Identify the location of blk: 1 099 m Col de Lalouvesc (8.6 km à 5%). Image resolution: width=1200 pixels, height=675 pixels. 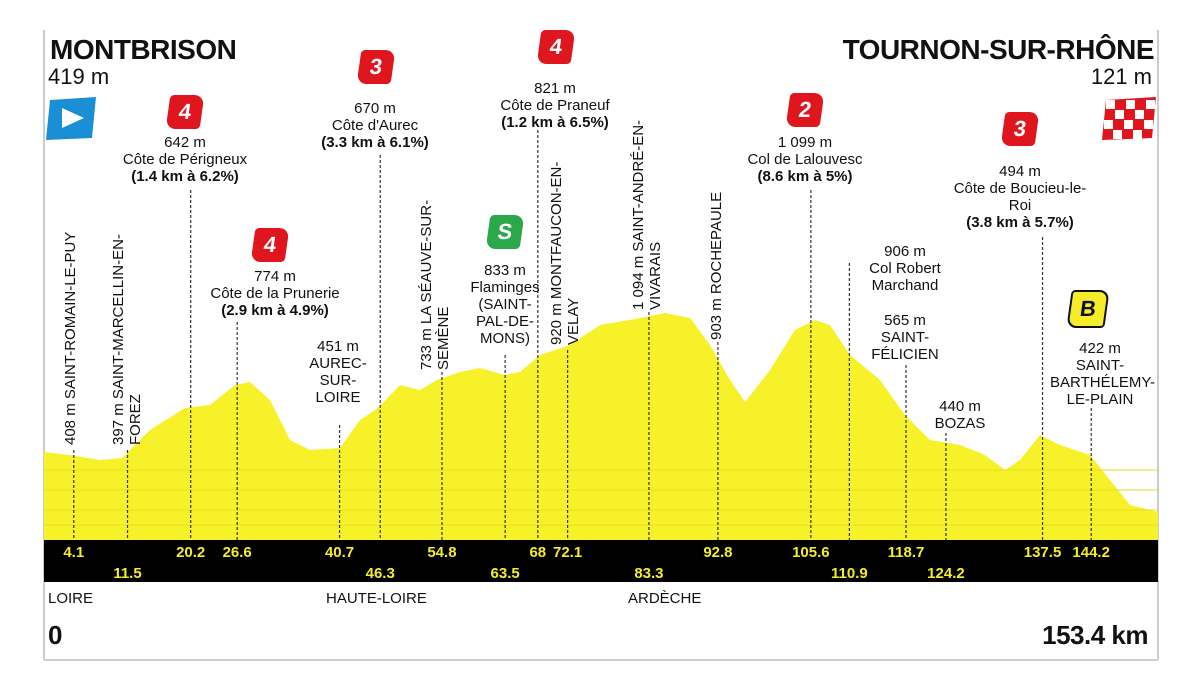
(805, 159).